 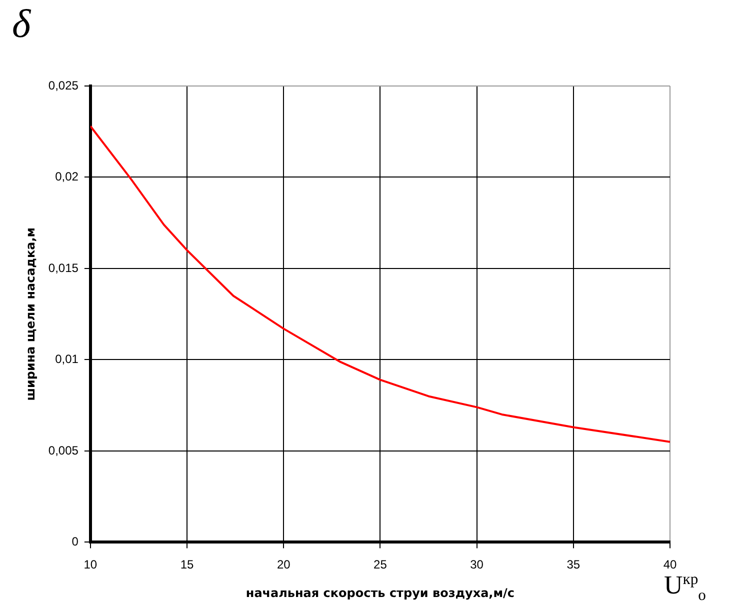 I want to click on x-tick-label: 40, so click(x=670, y=565).